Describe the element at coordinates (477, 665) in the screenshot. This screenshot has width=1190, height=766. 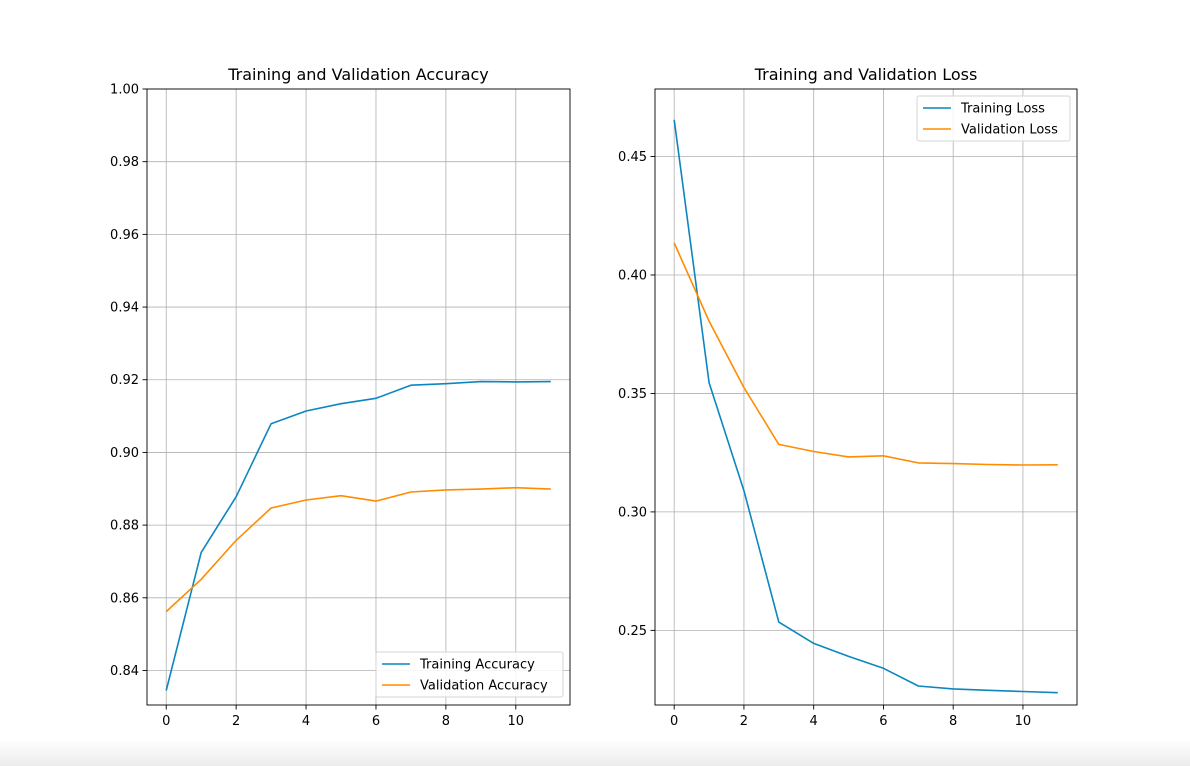
I see `legend-entry: Training Accuracy` at that location.